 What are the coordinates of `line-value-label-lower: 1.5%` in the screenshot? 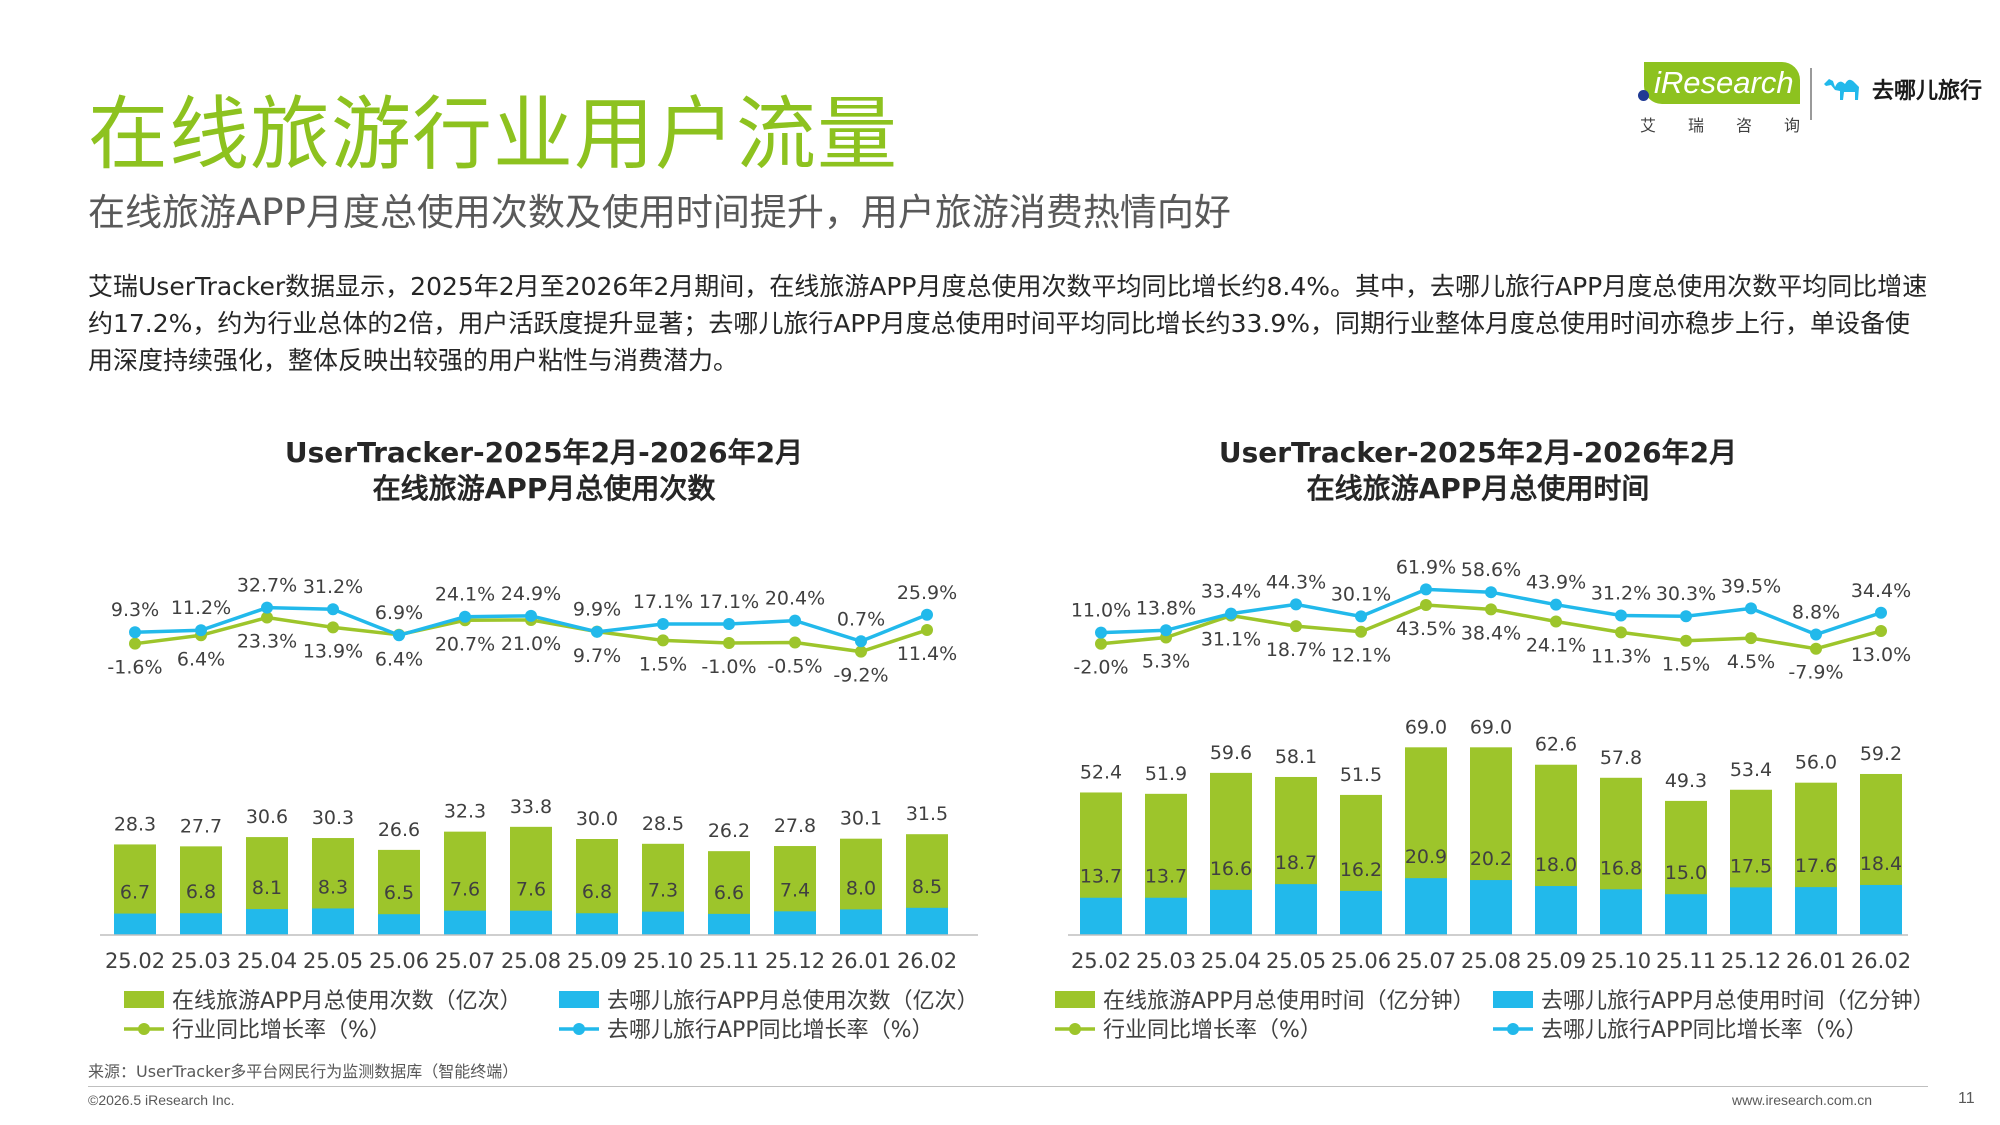 It's located at (1686, 665).